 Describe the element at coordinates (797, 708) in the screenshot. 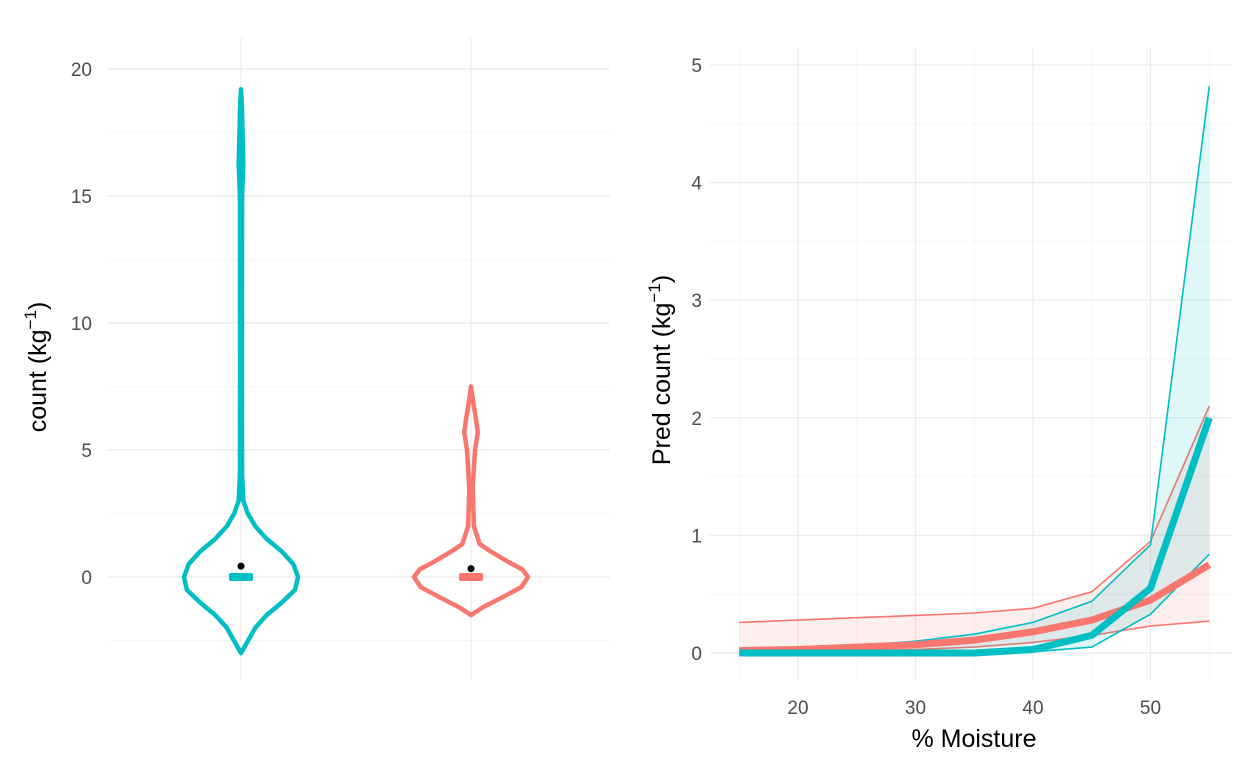

I see `line-x-tick-label: 20` at that location.